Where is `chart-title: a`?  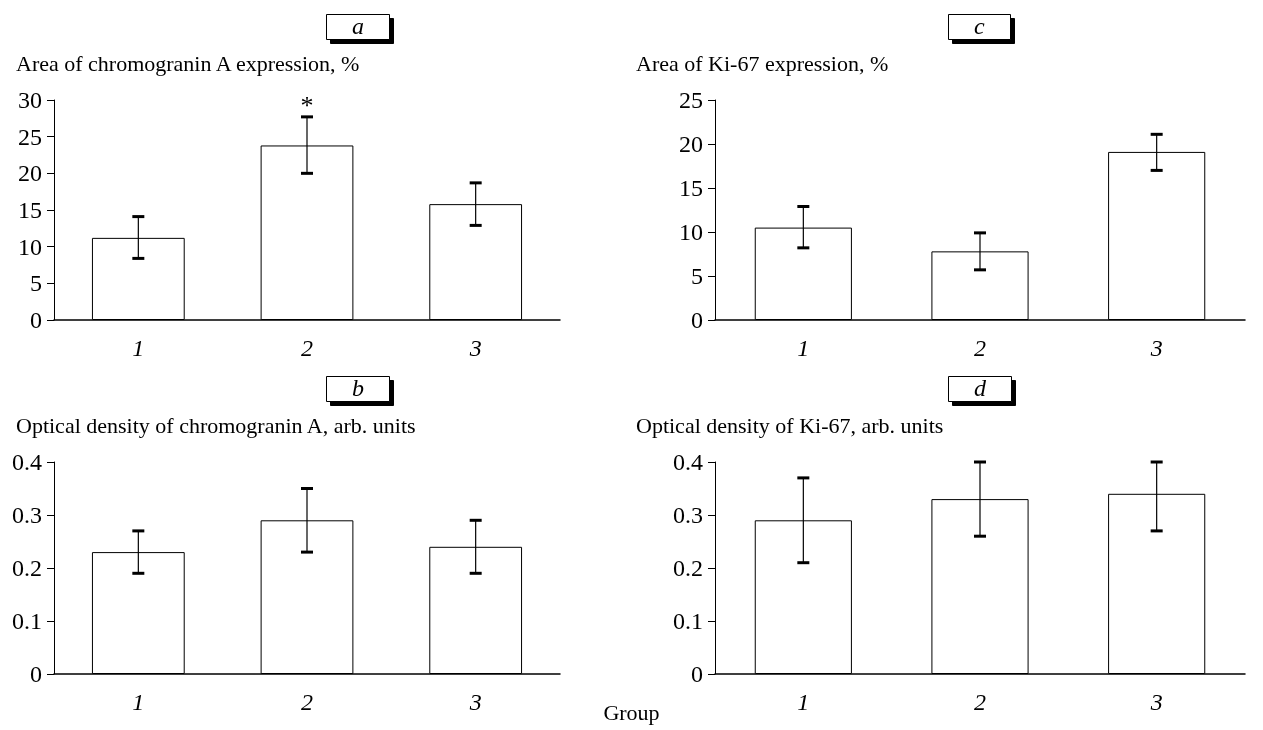 chart-title: a is located at coordinates (358, 26).